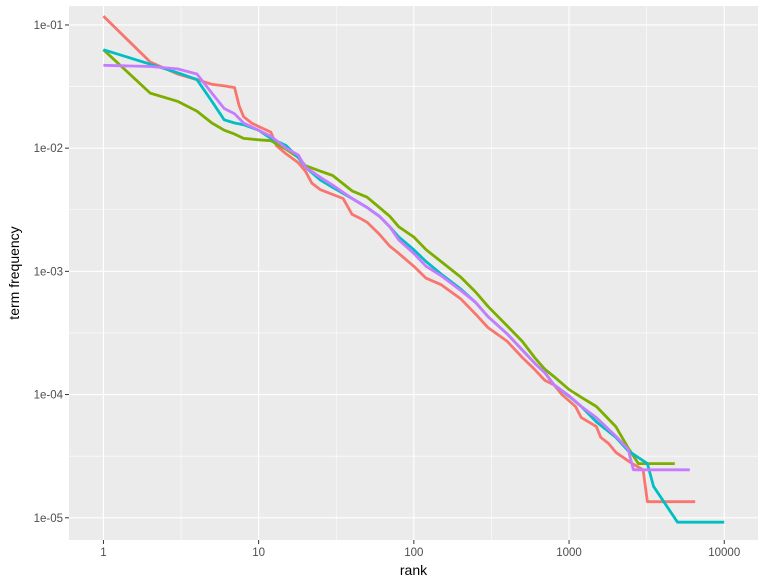  What do you see at coordinates (48, 272) in the screenshot?
I see `y-tick-label: 1e-03` at bounding box center [48, 272].